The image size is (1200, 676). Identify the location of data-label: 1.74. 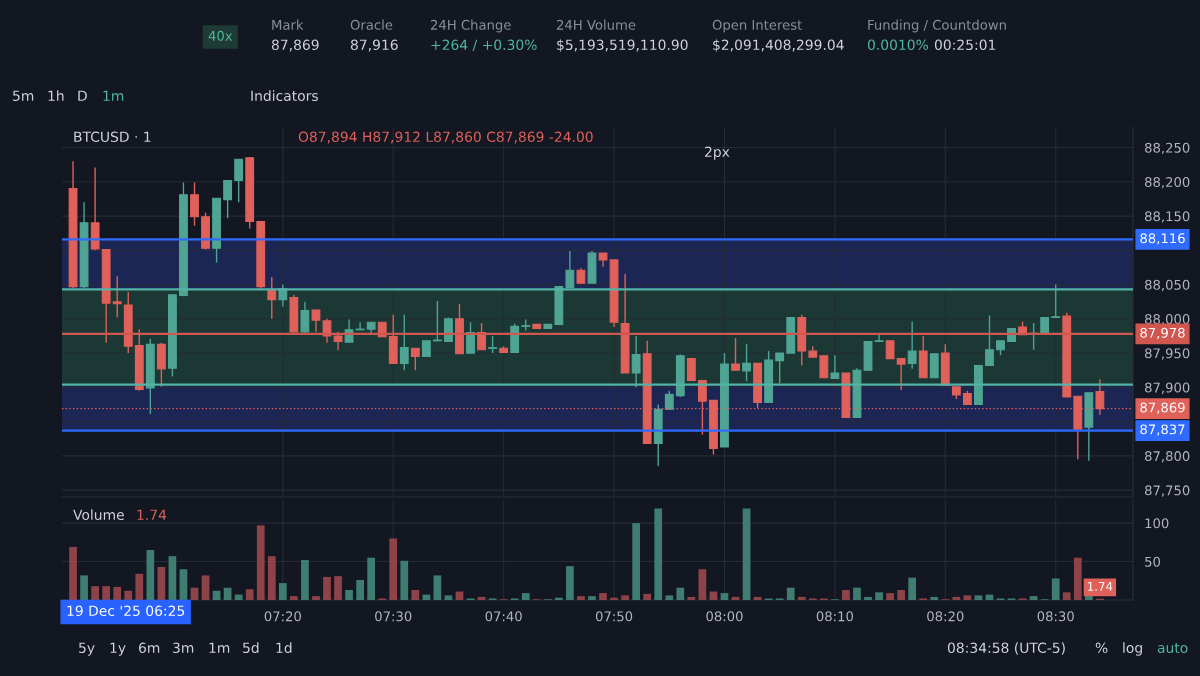
(1100, 586).